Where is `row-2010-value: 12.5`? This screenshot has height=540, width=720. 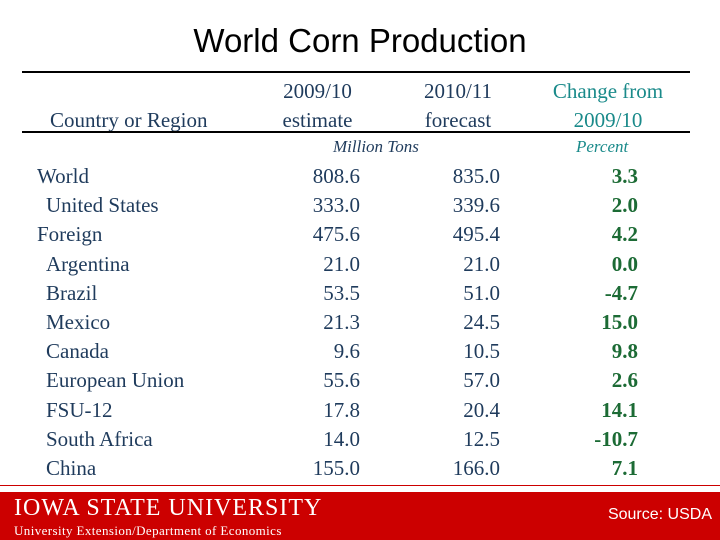 row-2010-value: 12.5 is located at coordinates (481, 438).